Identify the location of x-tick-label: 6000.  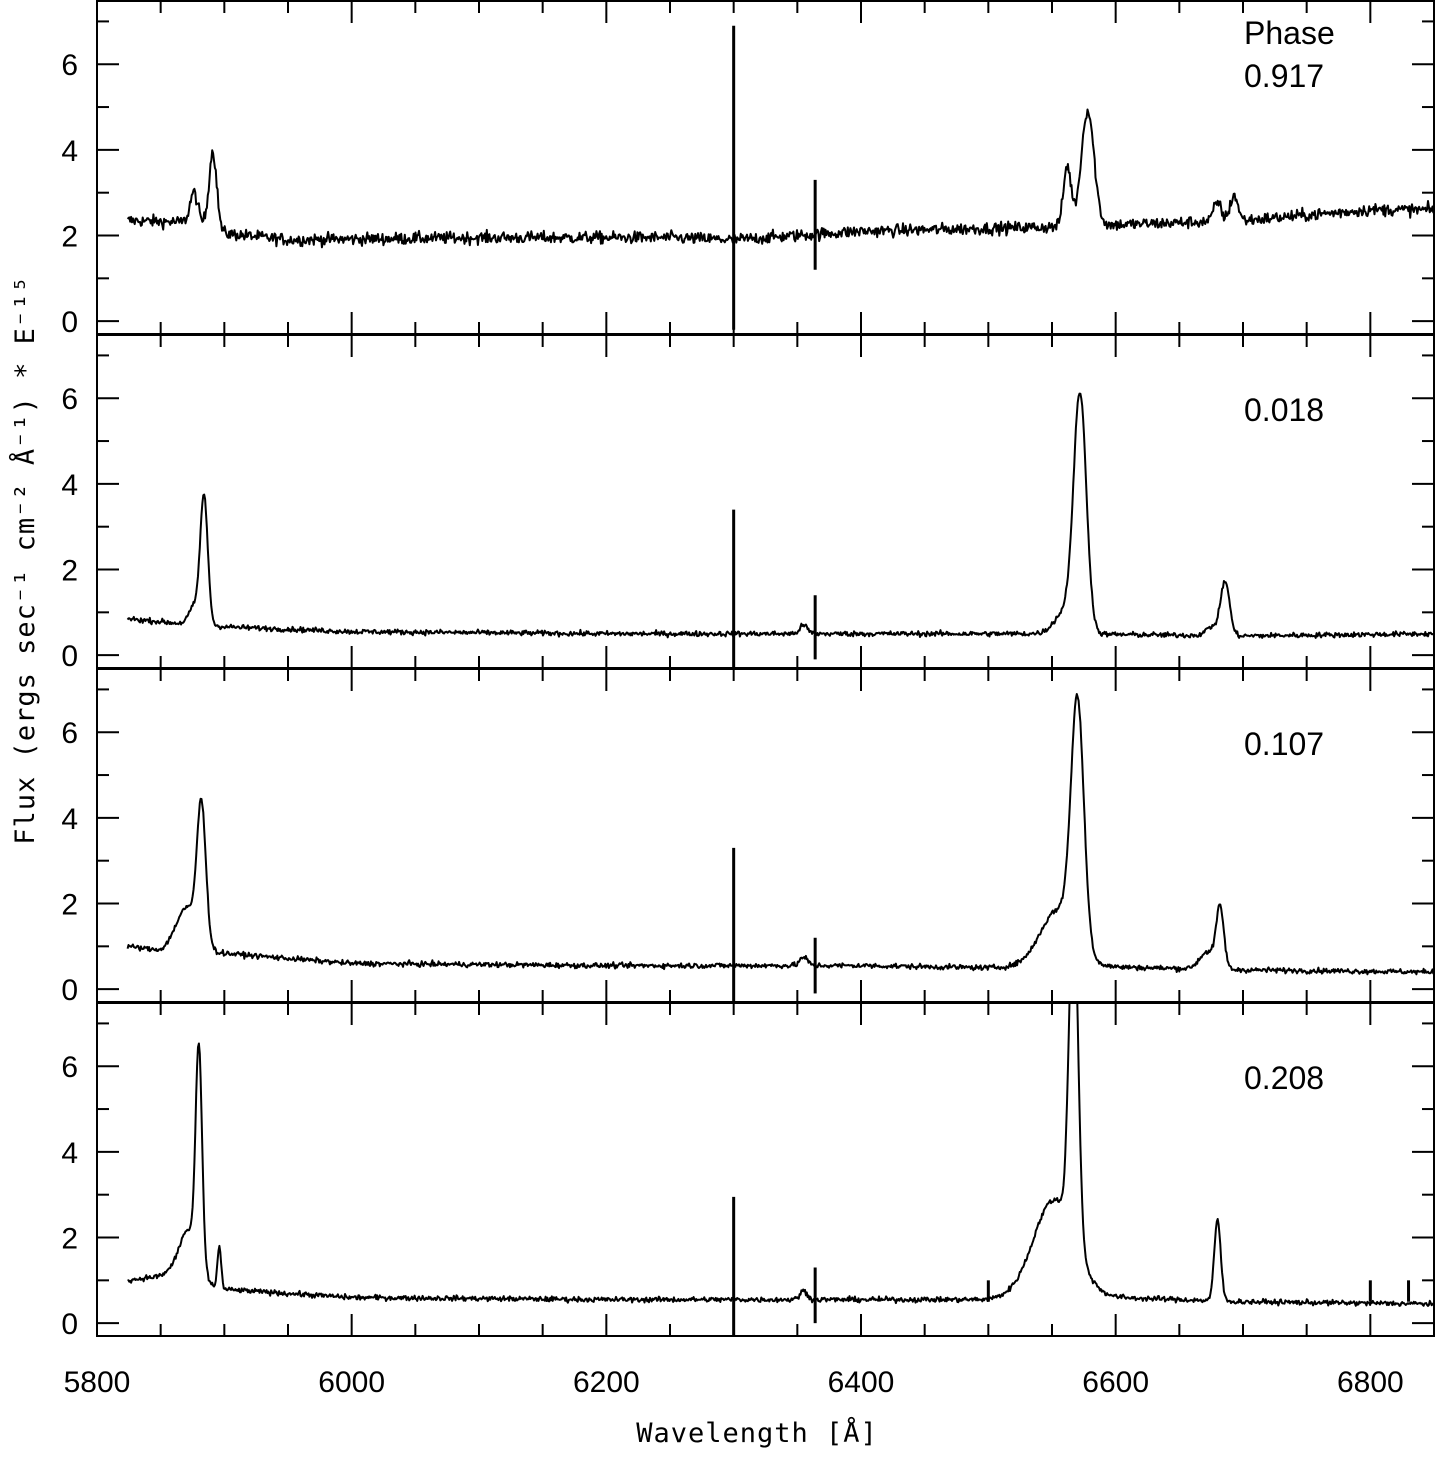
(351, 1382).